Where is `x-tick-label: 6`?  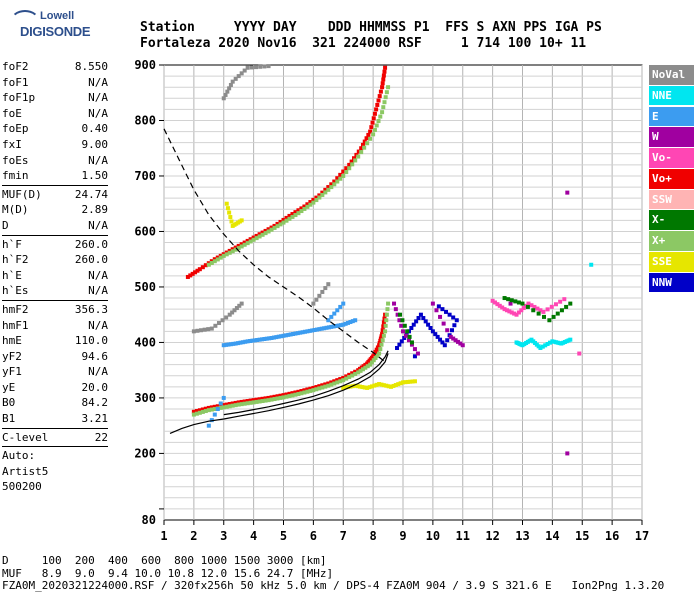
x-tick-label: 6 is located at coordinates (313, 536).